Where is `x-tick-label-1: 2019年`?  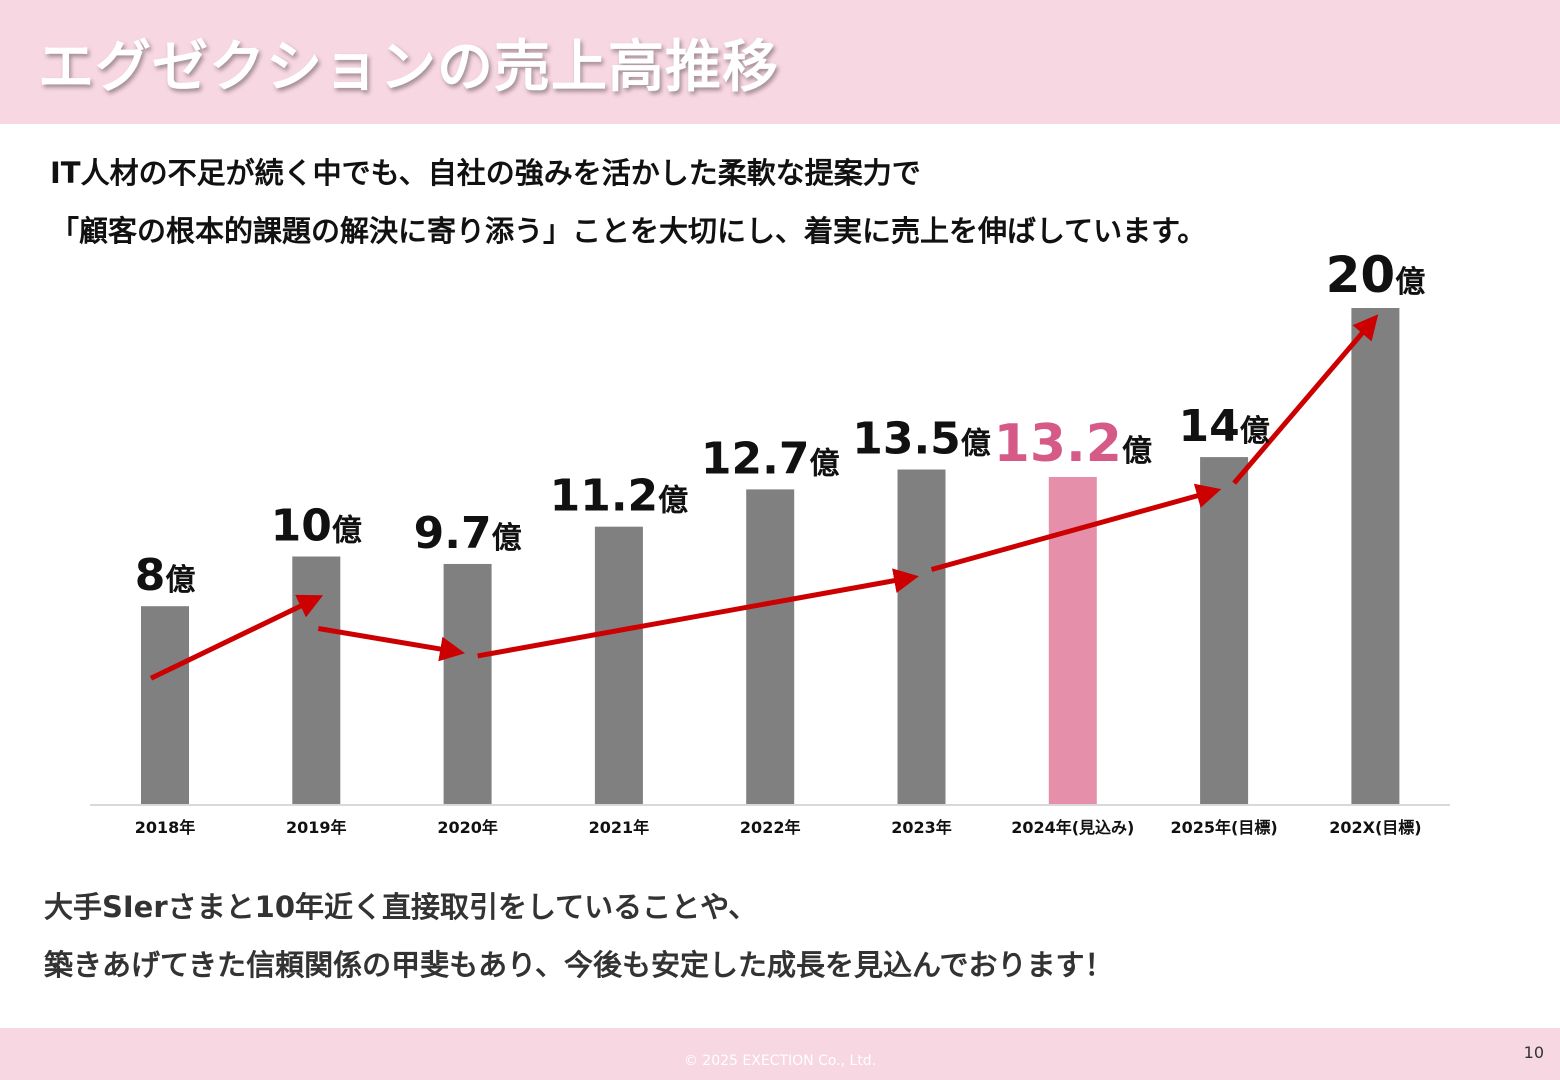 x-tick-label-1: 2019年 is located at coordinates (316, 827).